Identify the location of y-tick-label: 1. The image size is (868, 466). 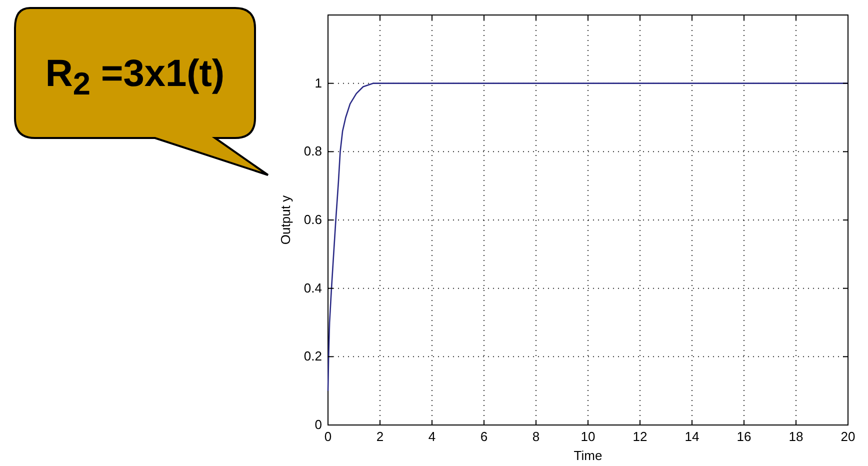
(318, 82).